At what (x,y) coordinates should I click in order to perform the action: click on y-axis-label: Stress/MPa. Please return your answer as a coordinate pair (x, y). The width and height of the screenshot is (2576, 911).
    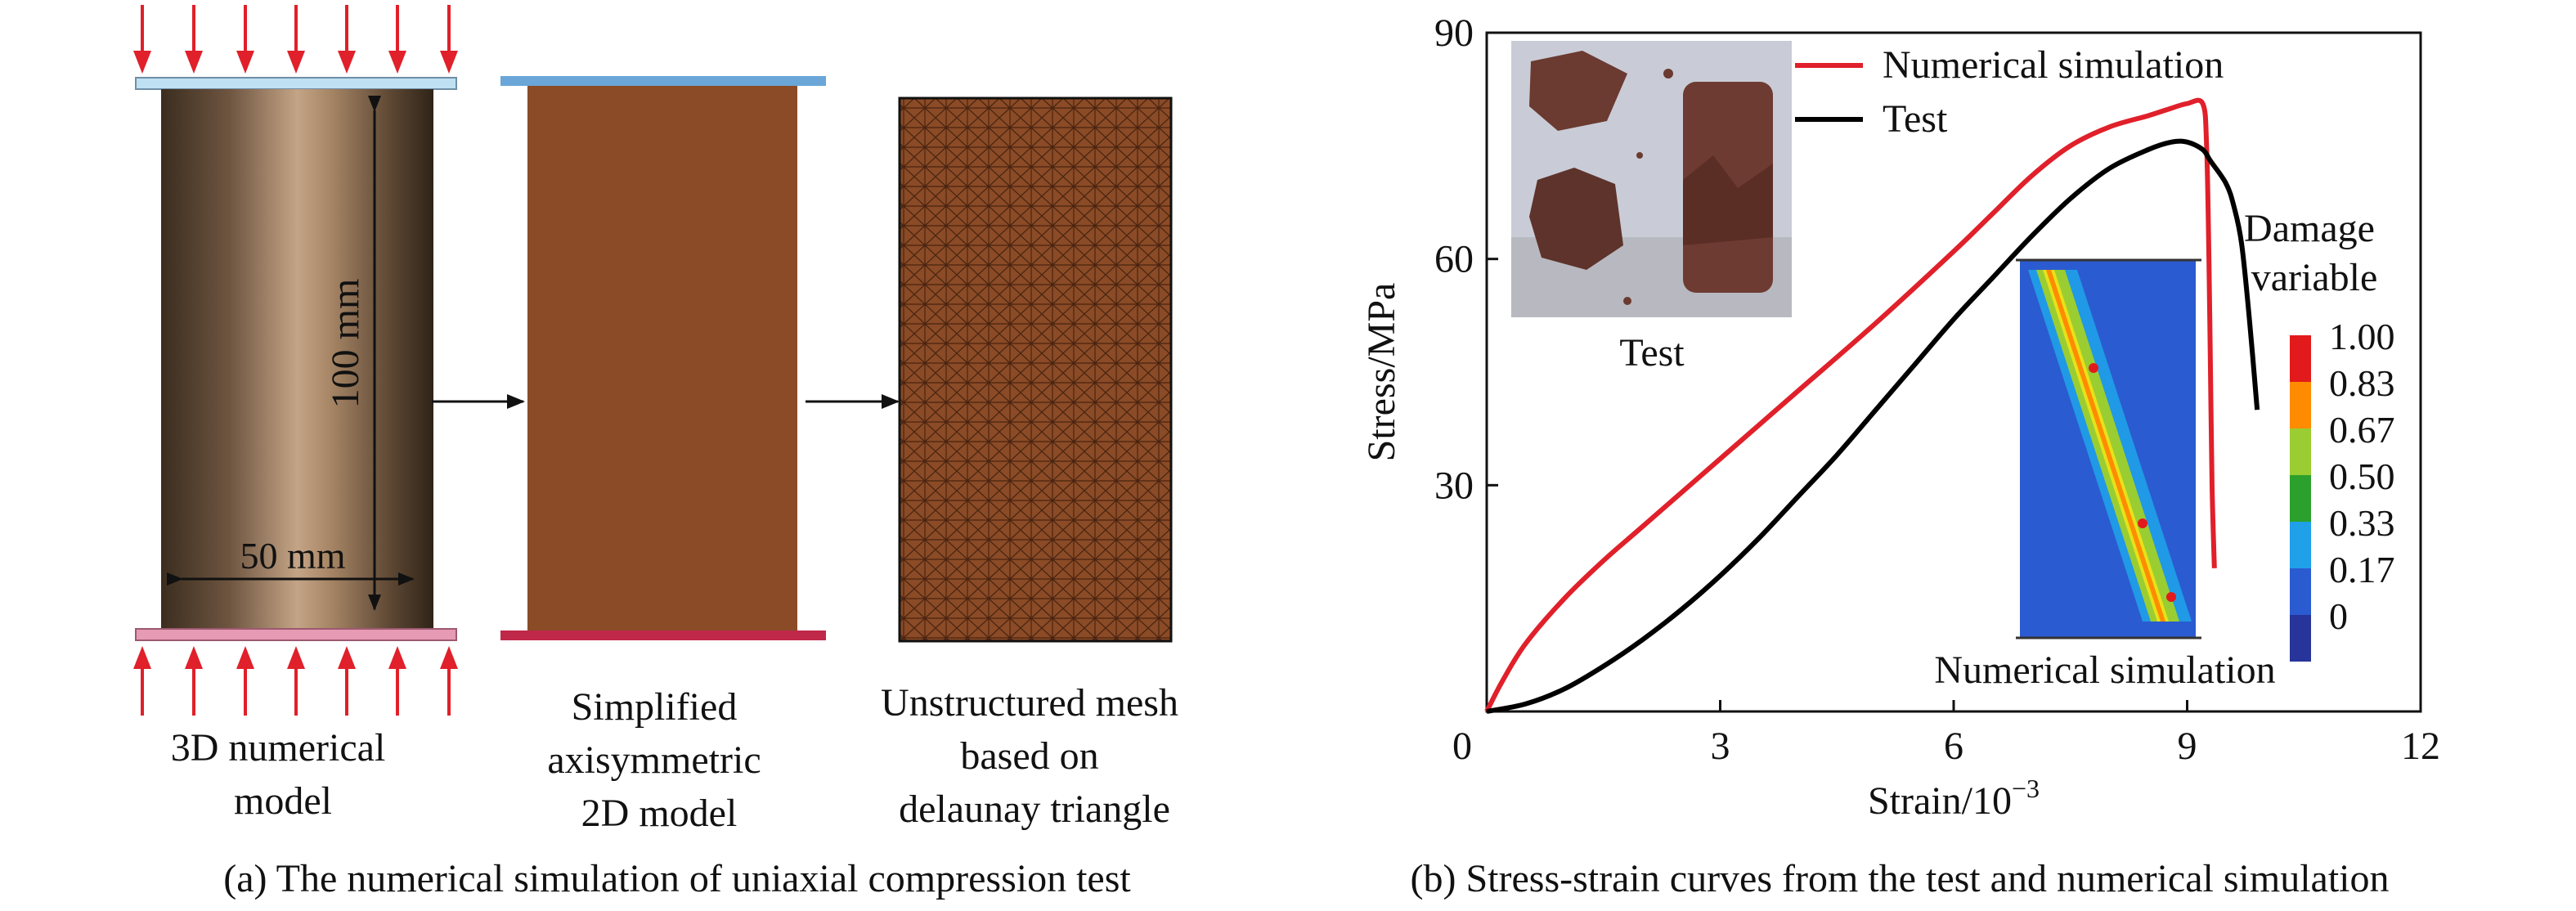
    Looking at the image, I should click on (1381, 372).